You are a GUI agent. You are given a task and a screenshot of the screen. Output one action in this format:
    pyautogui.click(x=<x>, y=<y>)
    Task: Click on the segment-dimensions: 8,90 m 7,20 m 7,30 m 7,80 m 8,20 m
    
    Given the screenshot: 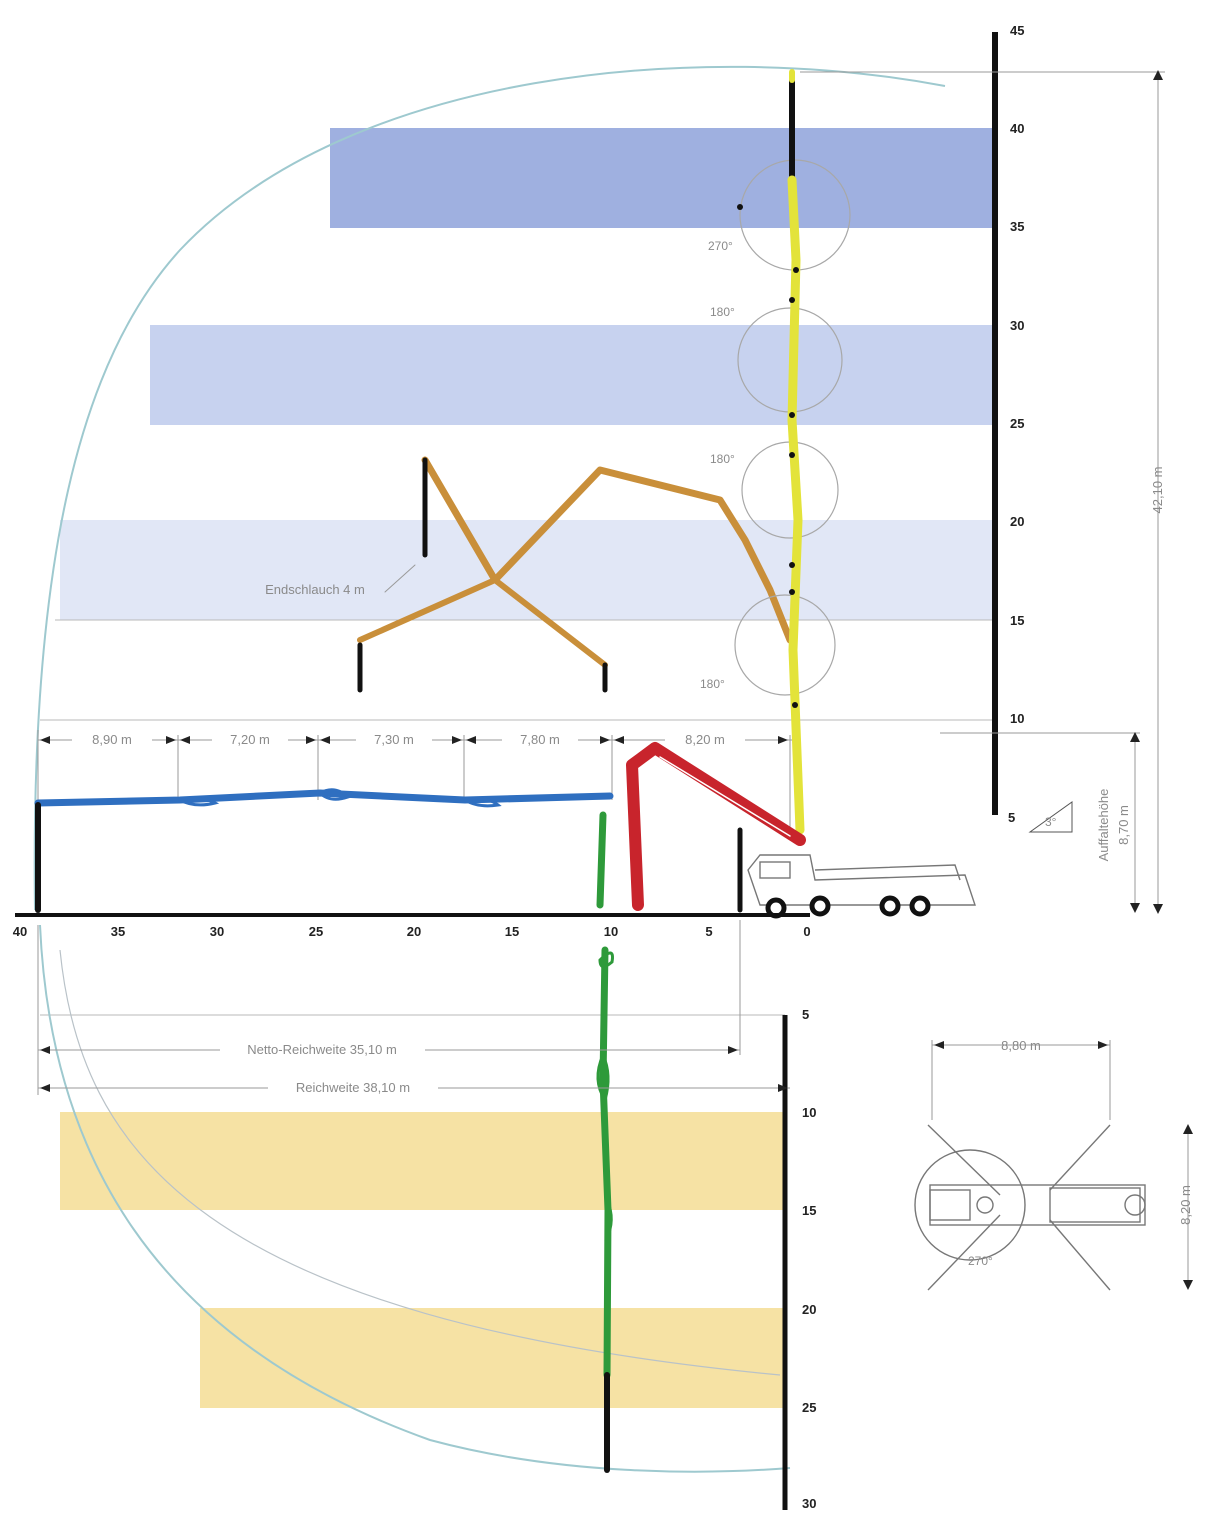 What is the action you would take?
    pyautogui.click(x=414, y=780)
    